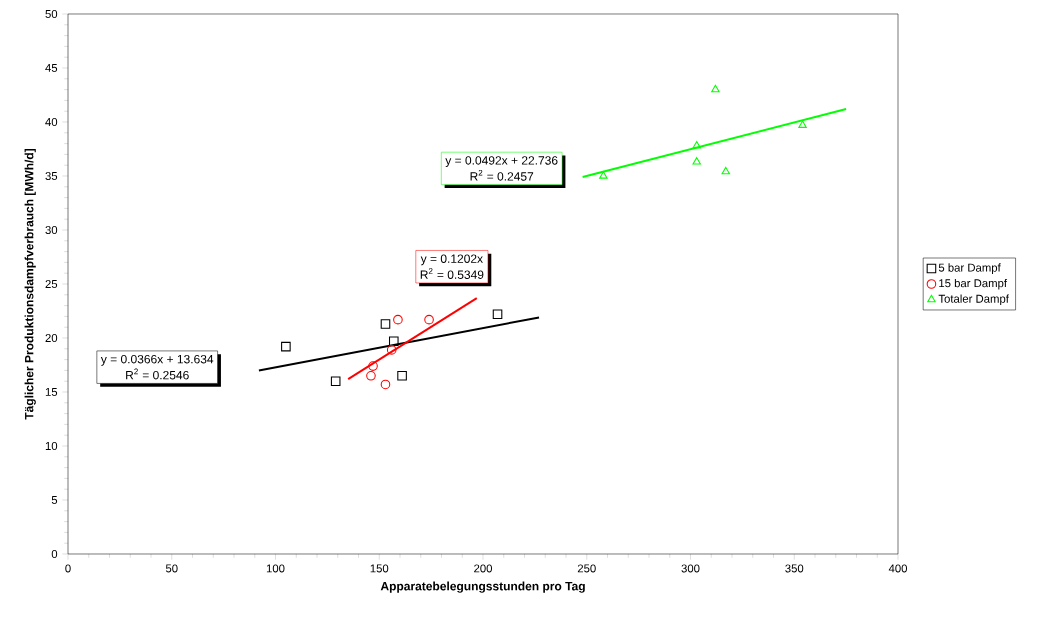 The height and width of the screenshot is (617, 1062). Describe the element at coordinates (68, 568) in the screenshot. I see `x-tick-label: 0` at that location.